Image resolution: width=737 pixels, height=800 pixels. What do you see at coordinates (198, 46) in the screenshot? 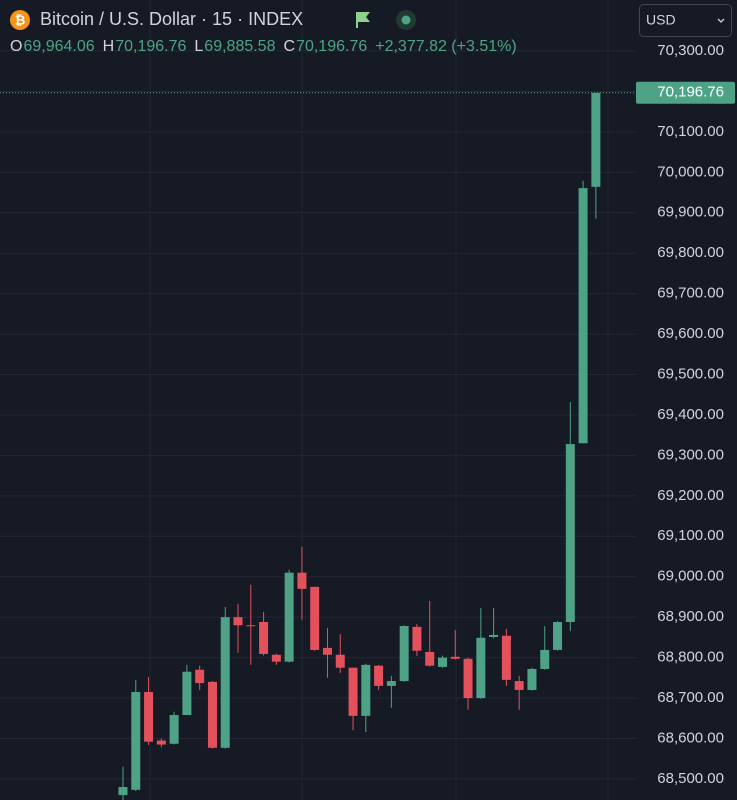
I see `ohlc-key: L` at bounding box center [198, 46].